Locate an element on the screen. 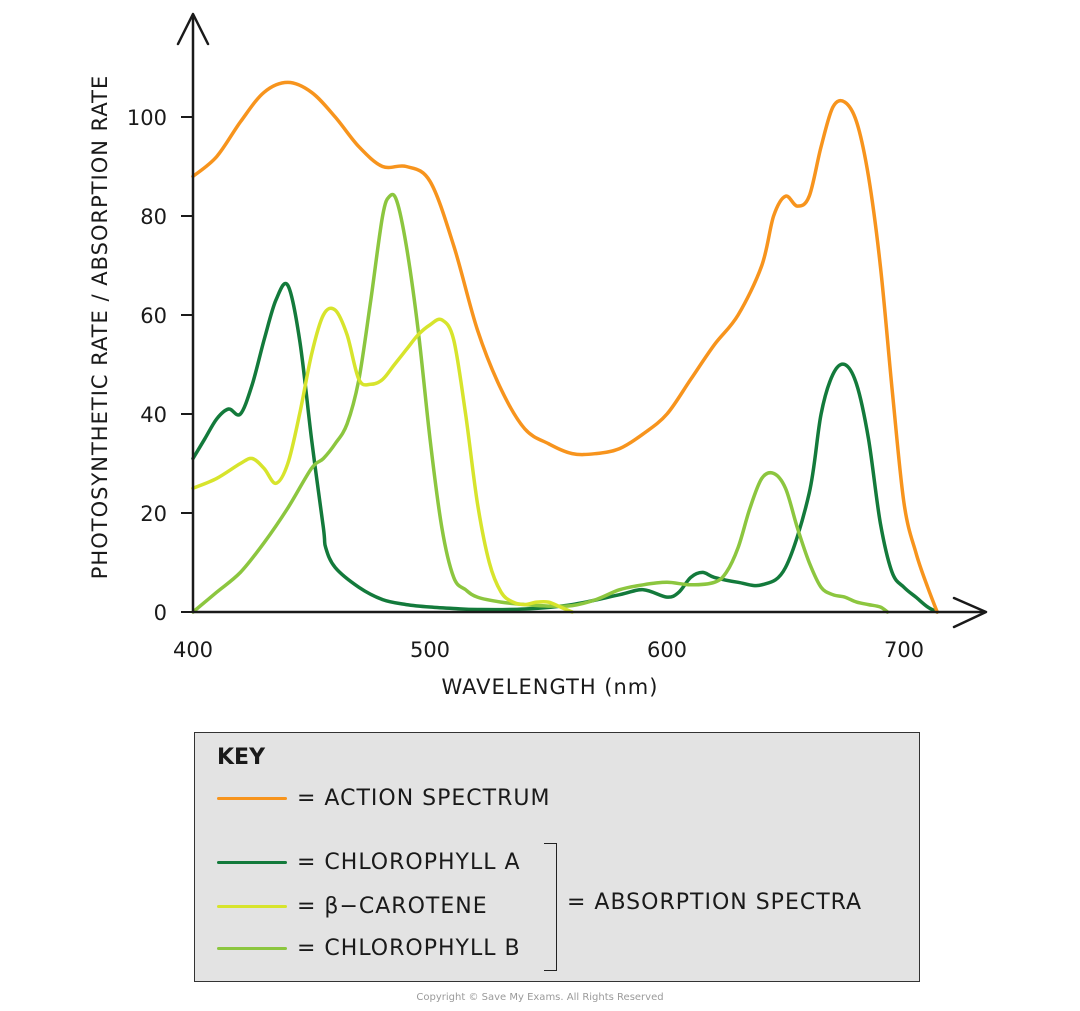 This screenshot has width=1080, height=1011. key-label: = β−CAROTENE is located at coordinates (392, 906).